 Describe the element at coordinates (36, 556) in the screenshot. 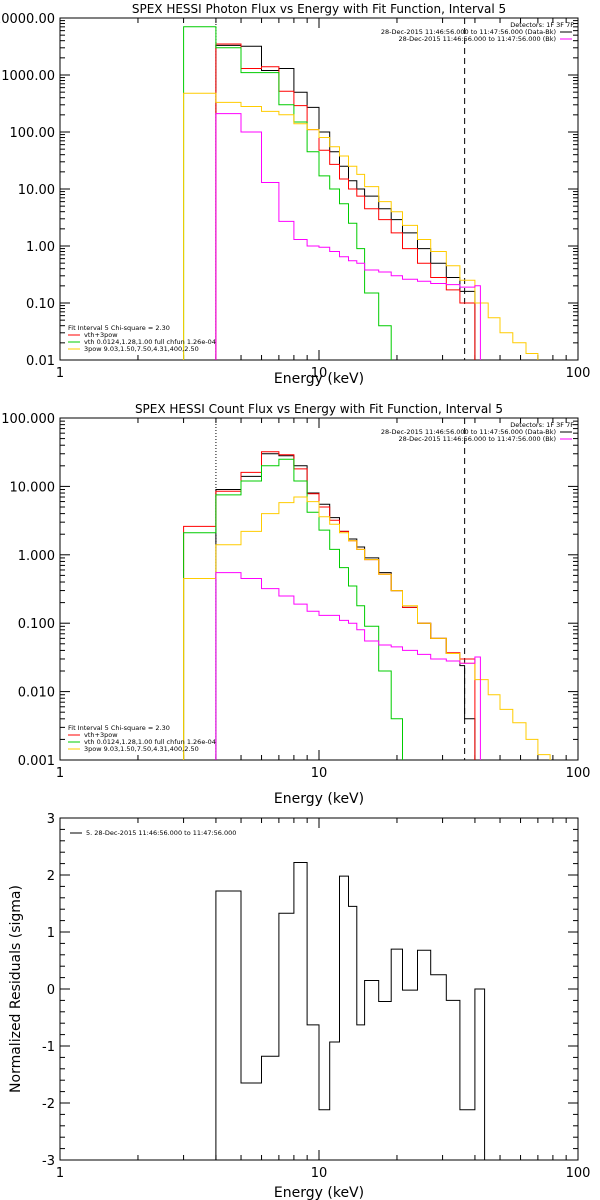

I see `y-tick-label: 1.000` at that location.